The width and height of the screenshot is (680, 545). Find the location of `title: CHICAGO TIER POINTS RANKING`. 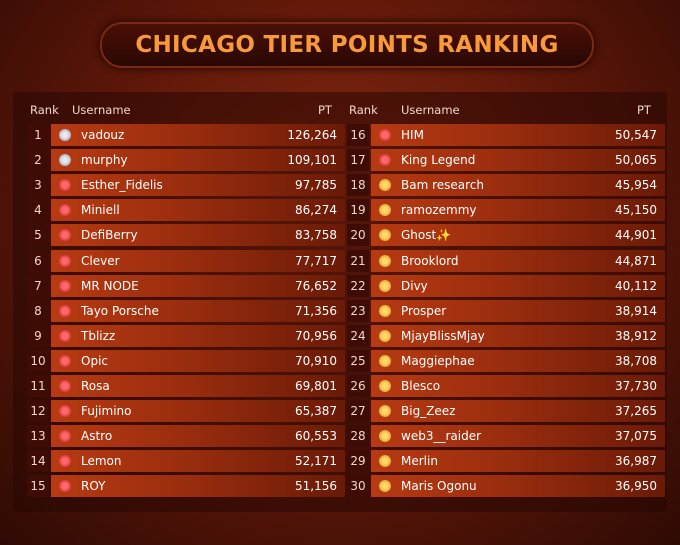

title: CHICAGO TIER POINTS RANKING is located at coordinates (347, 45).